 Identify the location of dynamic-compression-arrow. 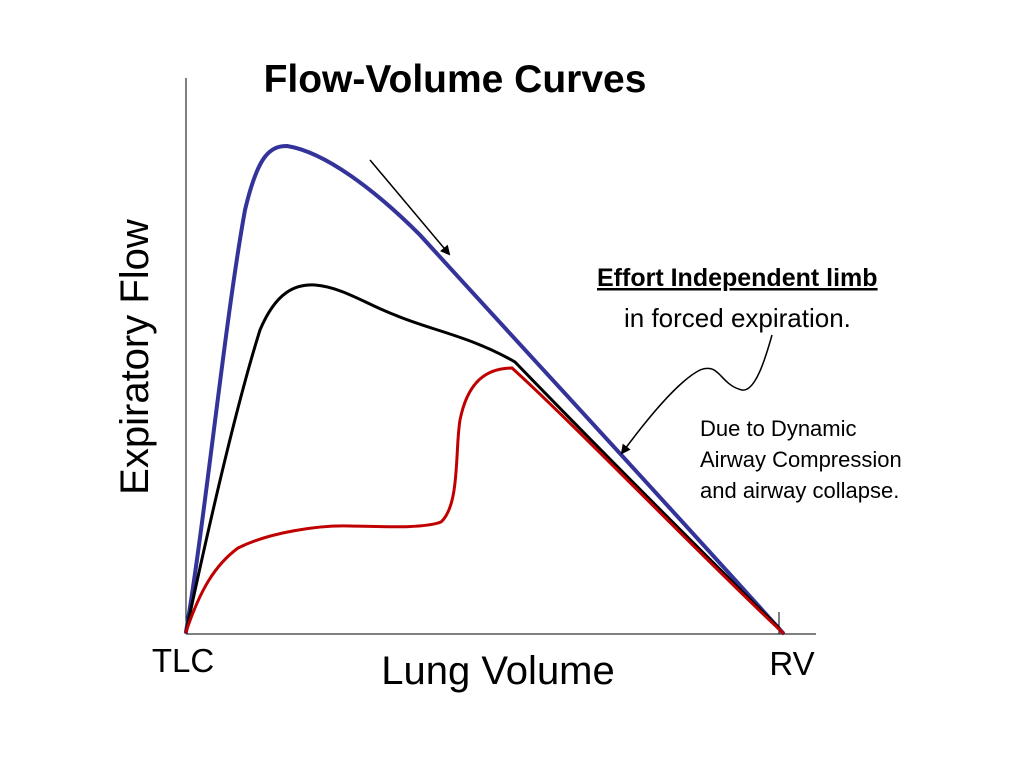
(696, 394).